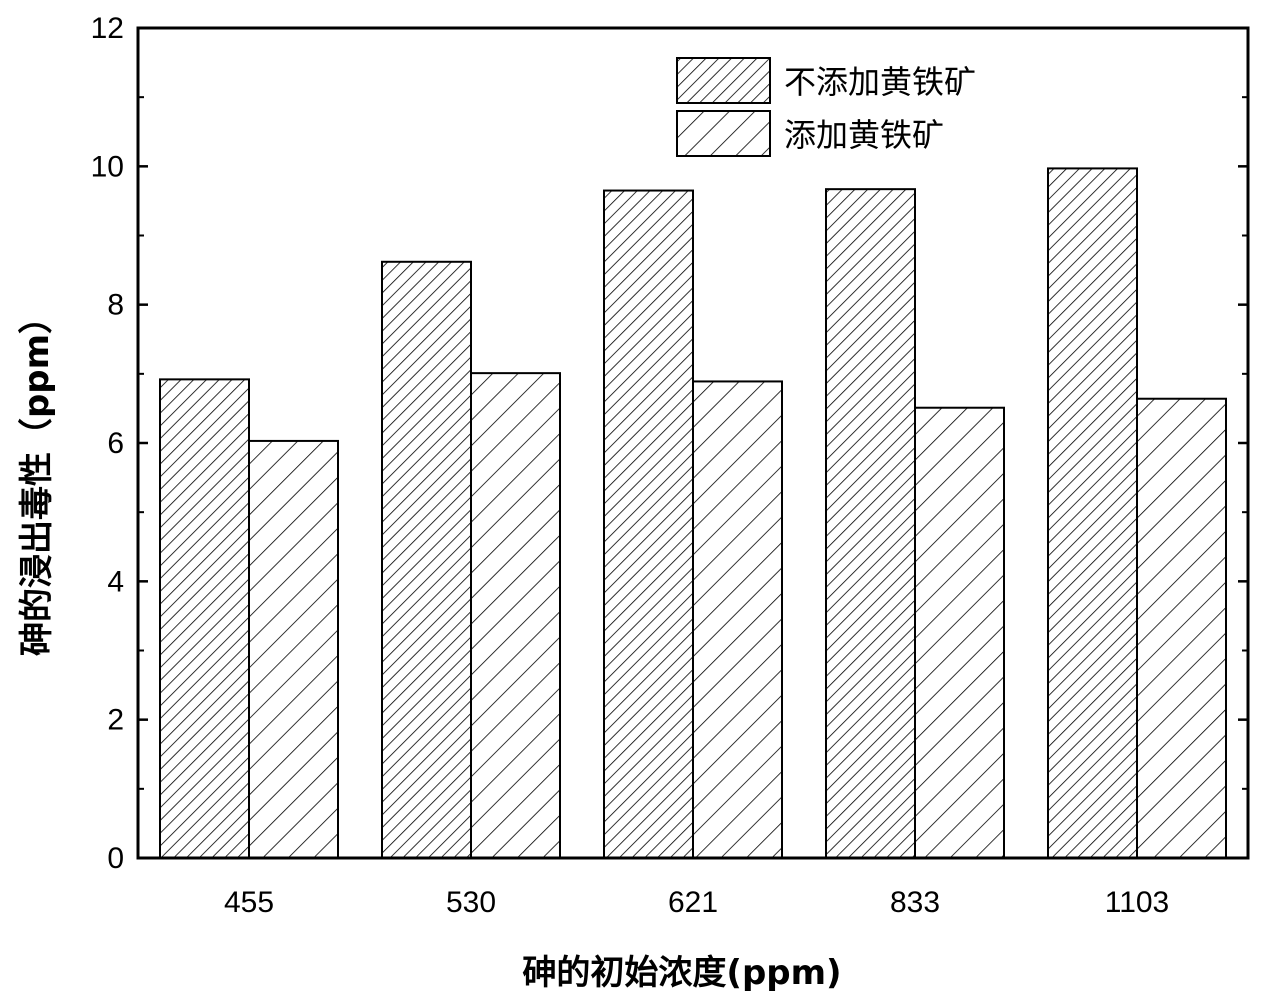  What do you see at coordinates (107, 28) in the screenshot?
I see `y-tick-label: 12` at bounding box center [107, 28].